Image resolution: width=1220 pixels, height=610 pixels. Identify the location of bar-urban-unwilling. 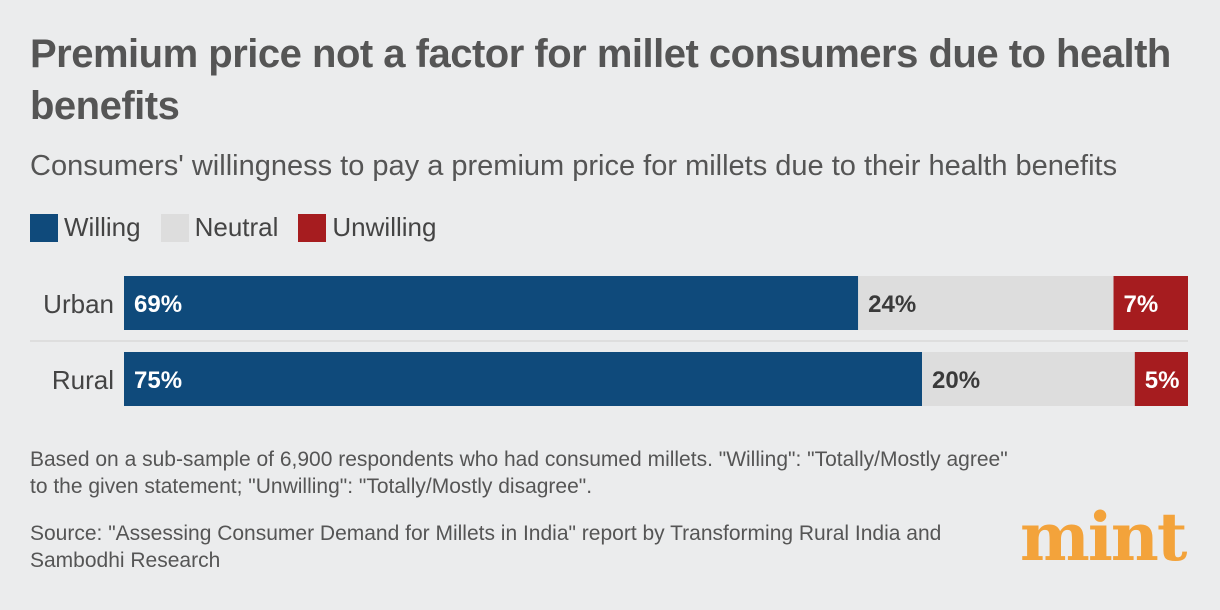
(1150, 303).